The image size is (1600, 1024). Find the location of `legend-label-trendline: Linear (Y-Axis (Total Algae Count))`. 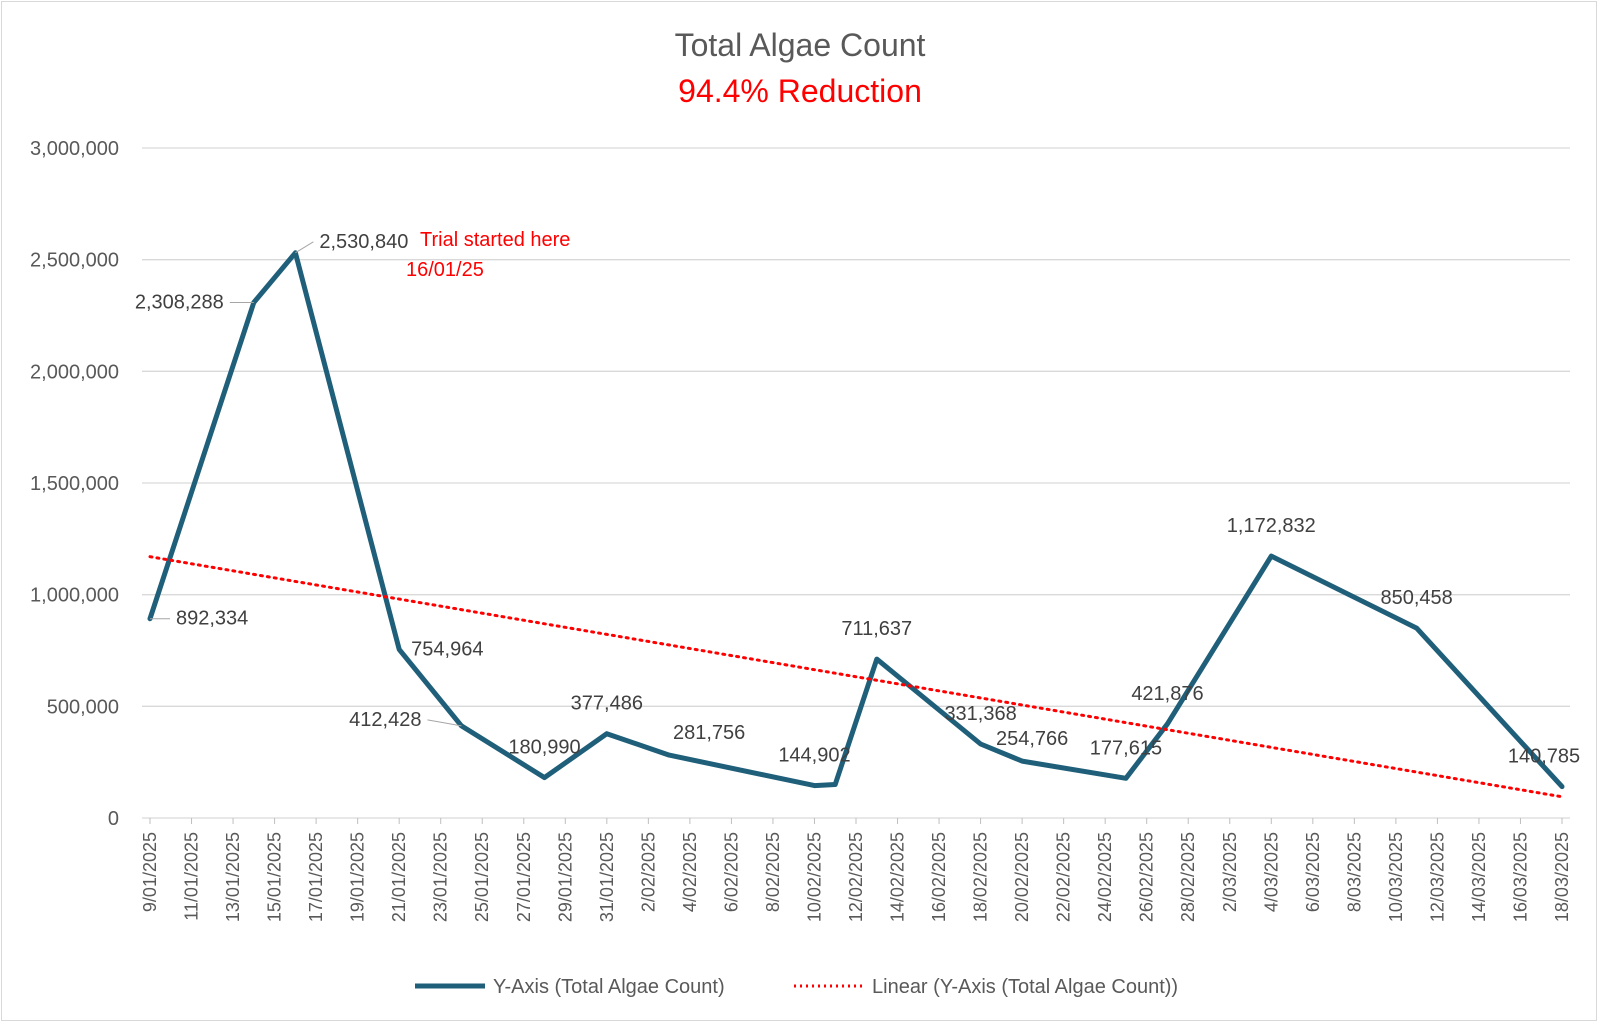

legend-label-trendline: Linear (Y-Axis (Total Algae Count)) is located at coordinates (1025, 987).